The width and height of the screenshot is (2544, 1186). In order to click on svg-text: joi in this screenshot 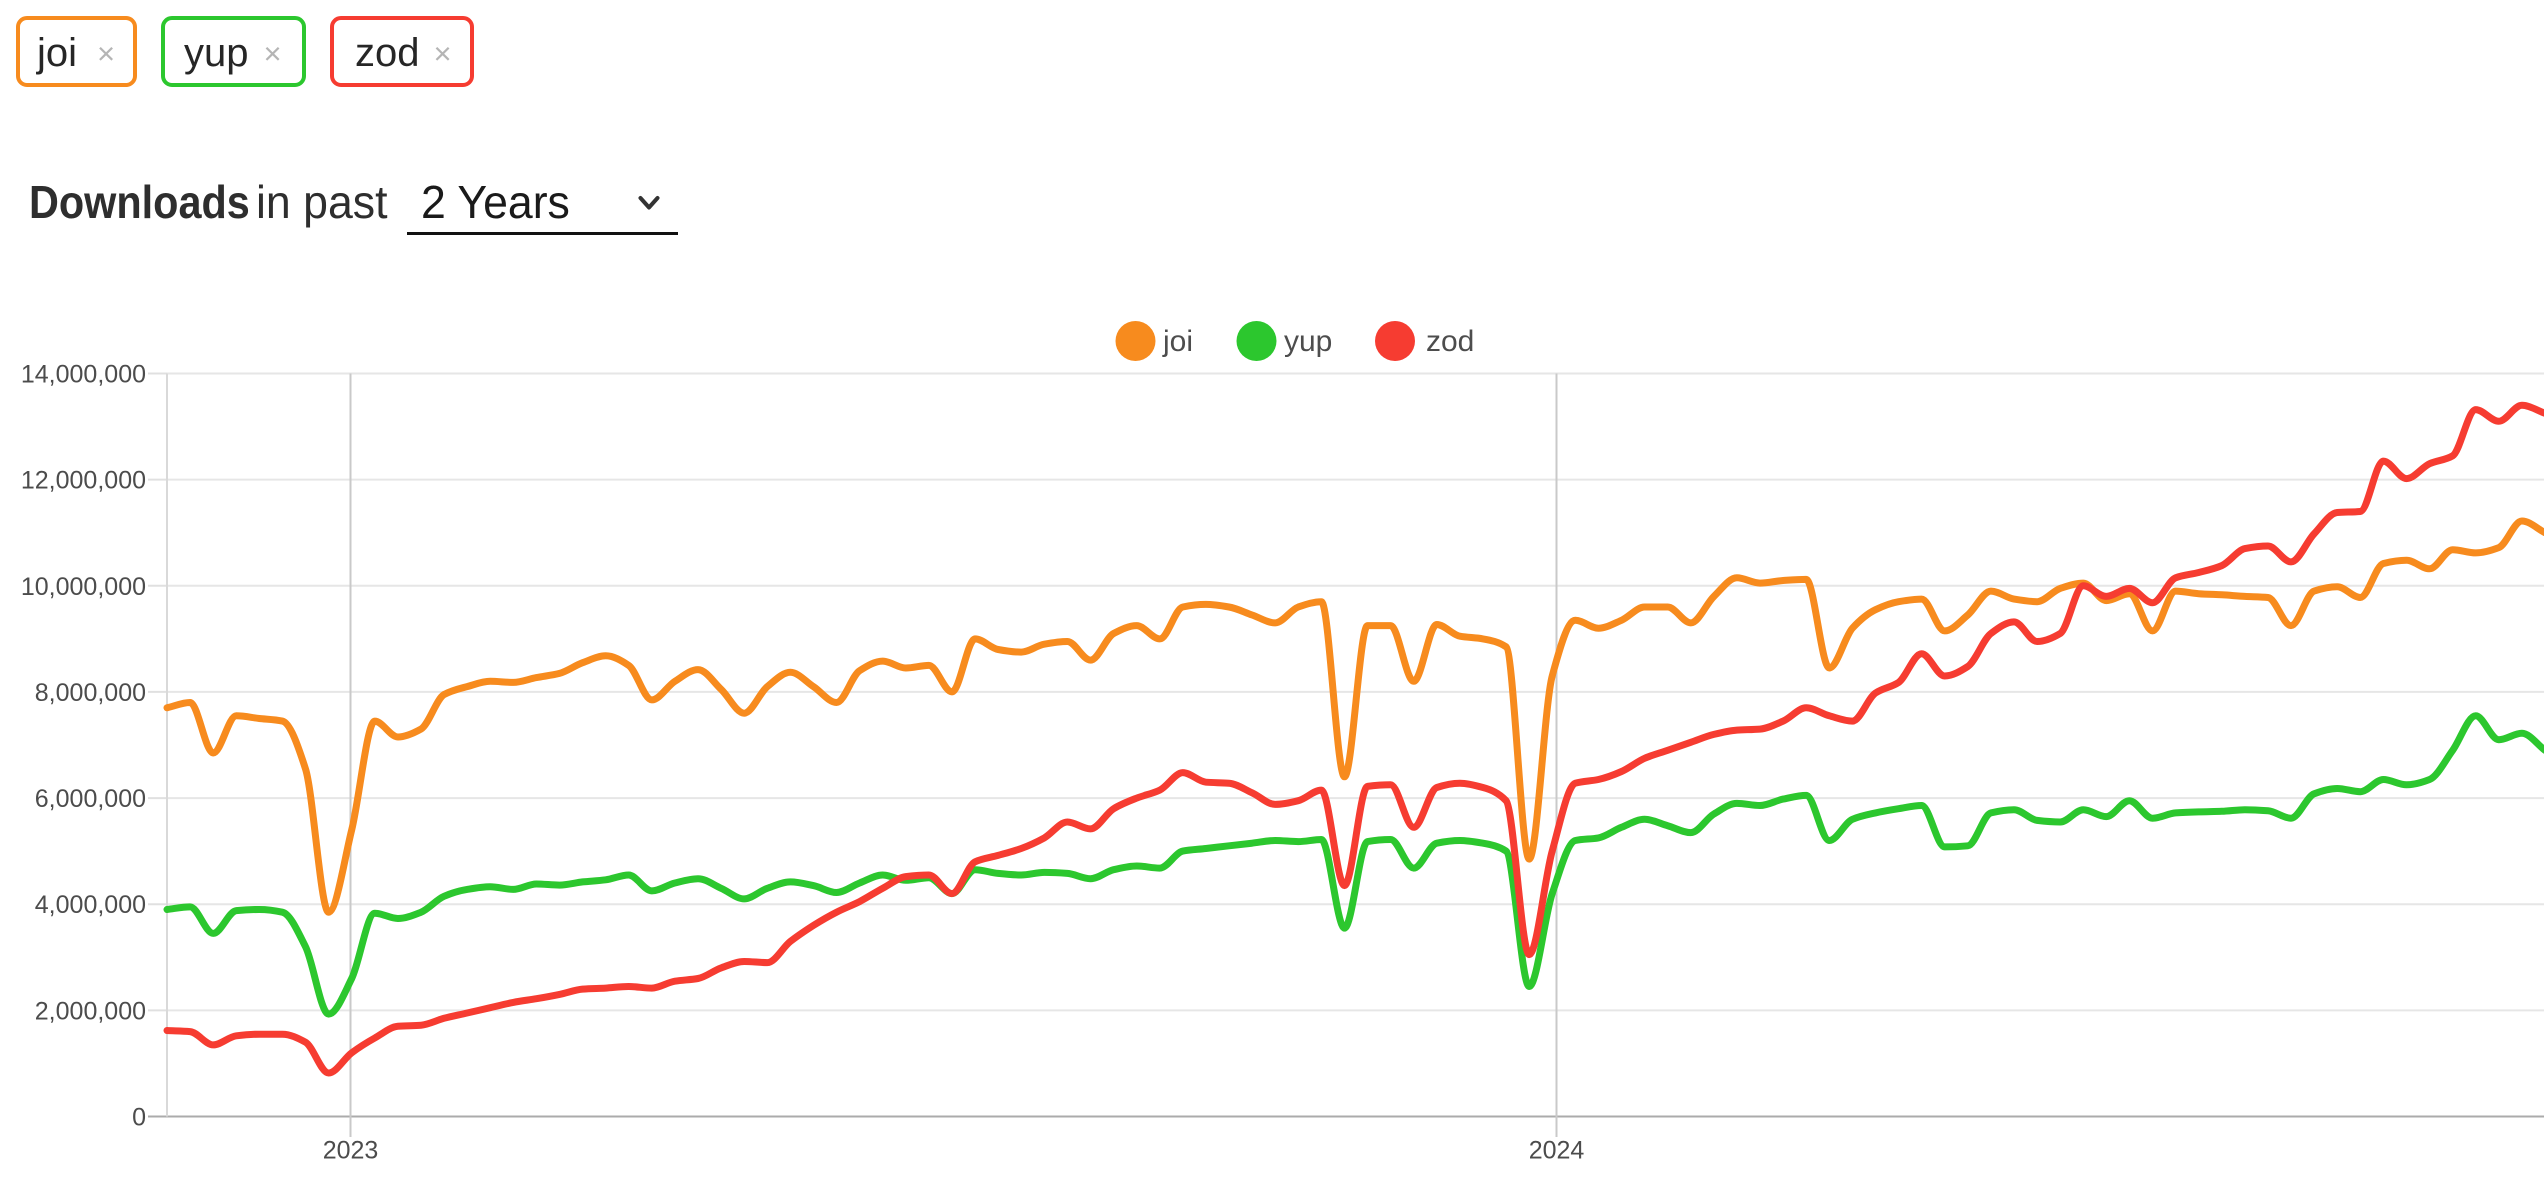, I will do `click(1177, 341)`.